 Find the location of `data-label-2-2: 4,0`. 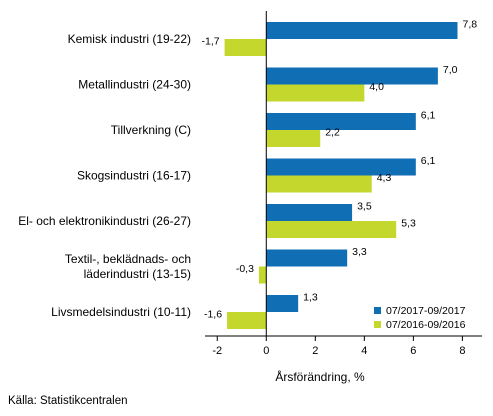

data-label-2-2: 4,0 is located at coordinates (376, 87).